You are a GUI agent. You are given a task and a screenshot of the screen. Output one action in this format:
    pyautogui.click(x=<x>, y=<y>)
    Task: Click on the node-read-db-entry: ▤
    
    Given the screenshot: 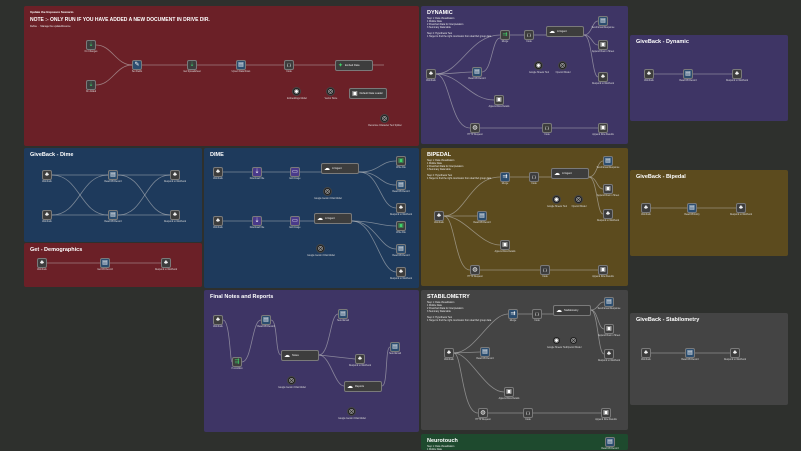 What is the action you would take?
    pyautogui.click(x=692, y=208)
    